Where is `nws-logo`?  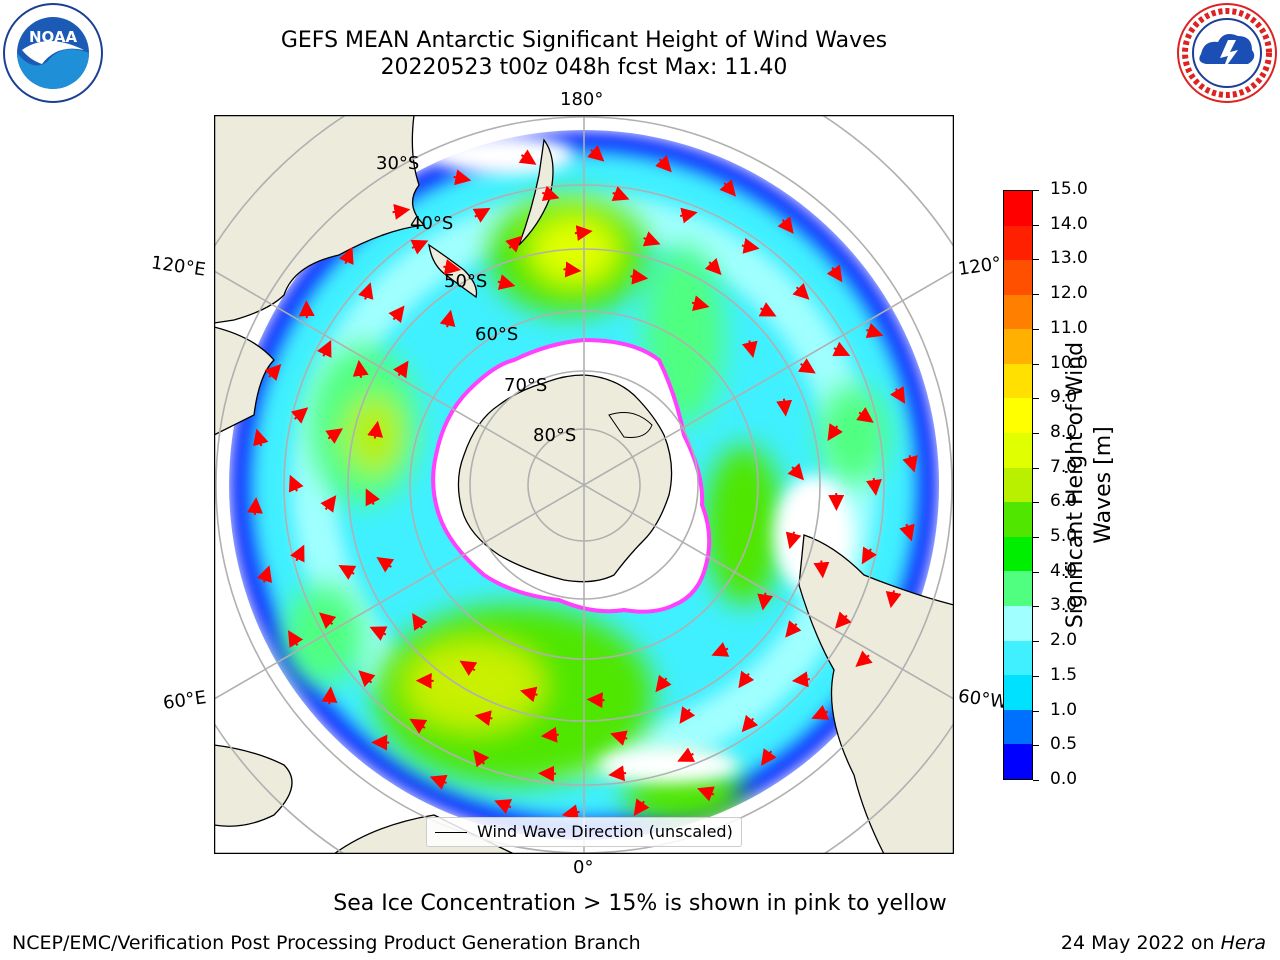
nws-logo is located at coordinates (1227, 53).